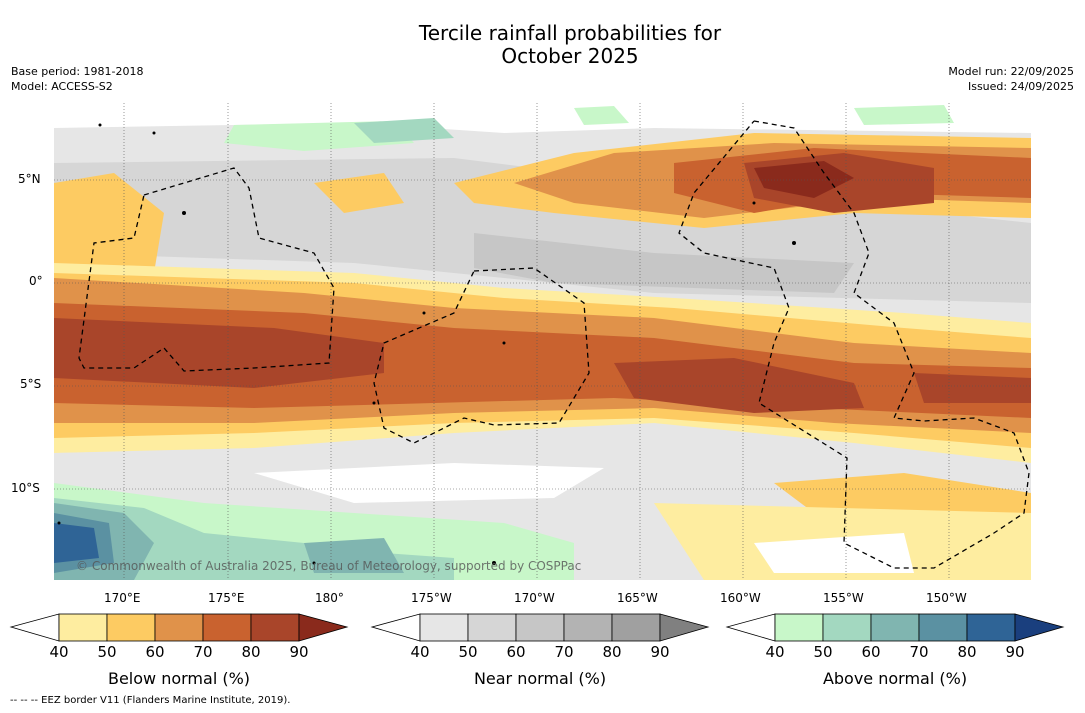 This screenshot has width=1085, height=713. I want to click on cb-near-tick: 40, so click(420, 652).